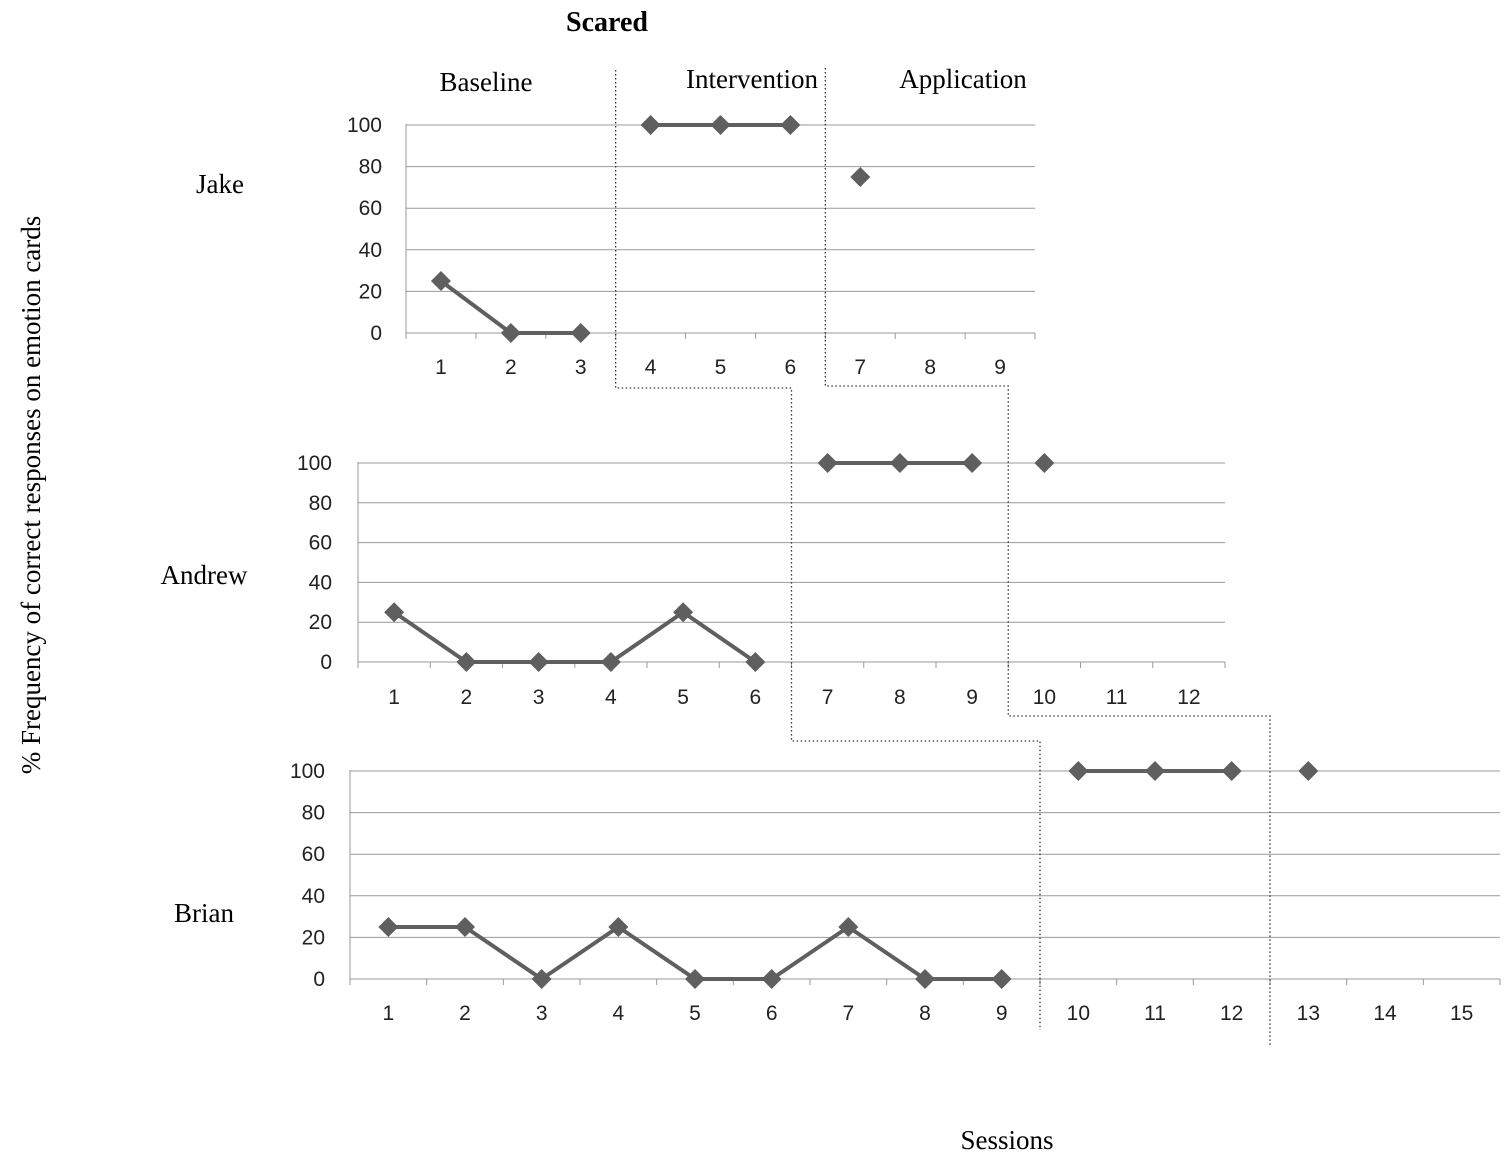  What do you see at coordinates (1308, 1013) in the screenshot?
I see `x-tick-label: 13` at bounding box center [1308, 1013].